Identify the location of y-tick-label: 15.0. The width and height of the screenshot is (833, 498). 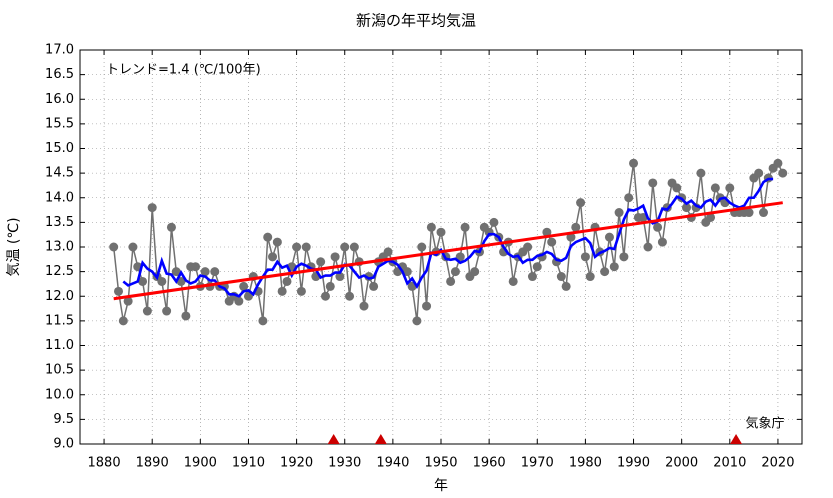
(59, 148).